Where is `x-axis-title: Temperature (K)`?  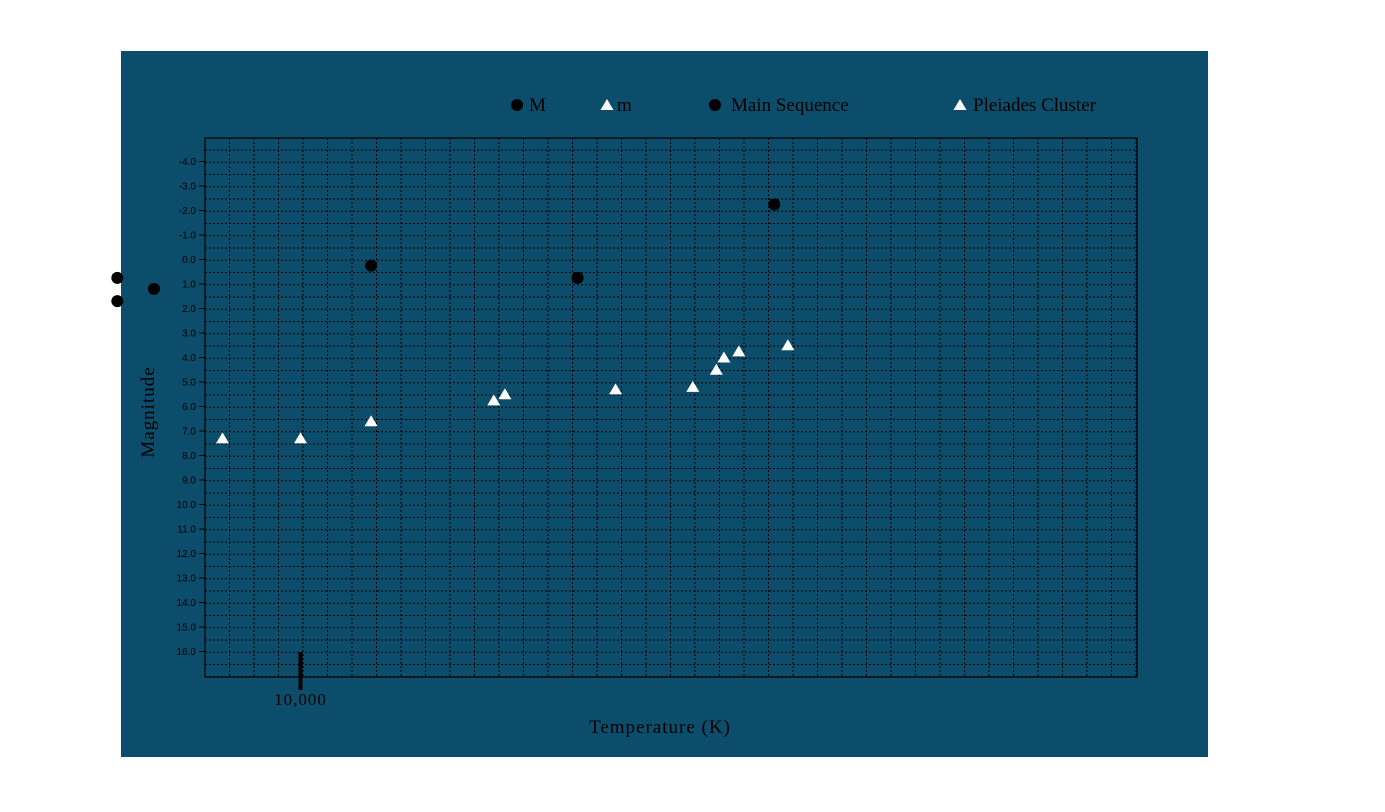 x-axis-title: Temperature (K) is located at coordinates (660, 727).